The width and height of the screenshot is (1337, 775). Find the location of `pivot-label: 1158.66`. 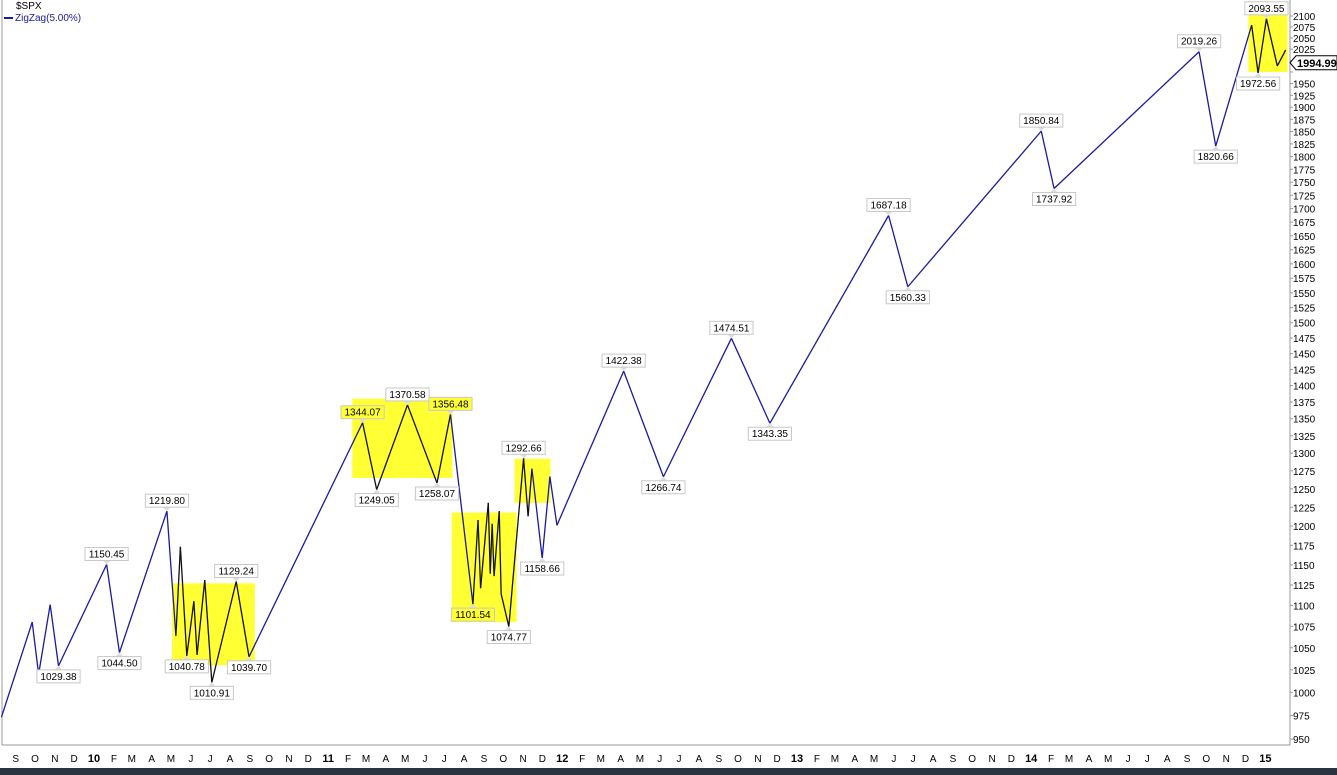

pivot-label: 1158.66 is located at coordinates (542, 567).